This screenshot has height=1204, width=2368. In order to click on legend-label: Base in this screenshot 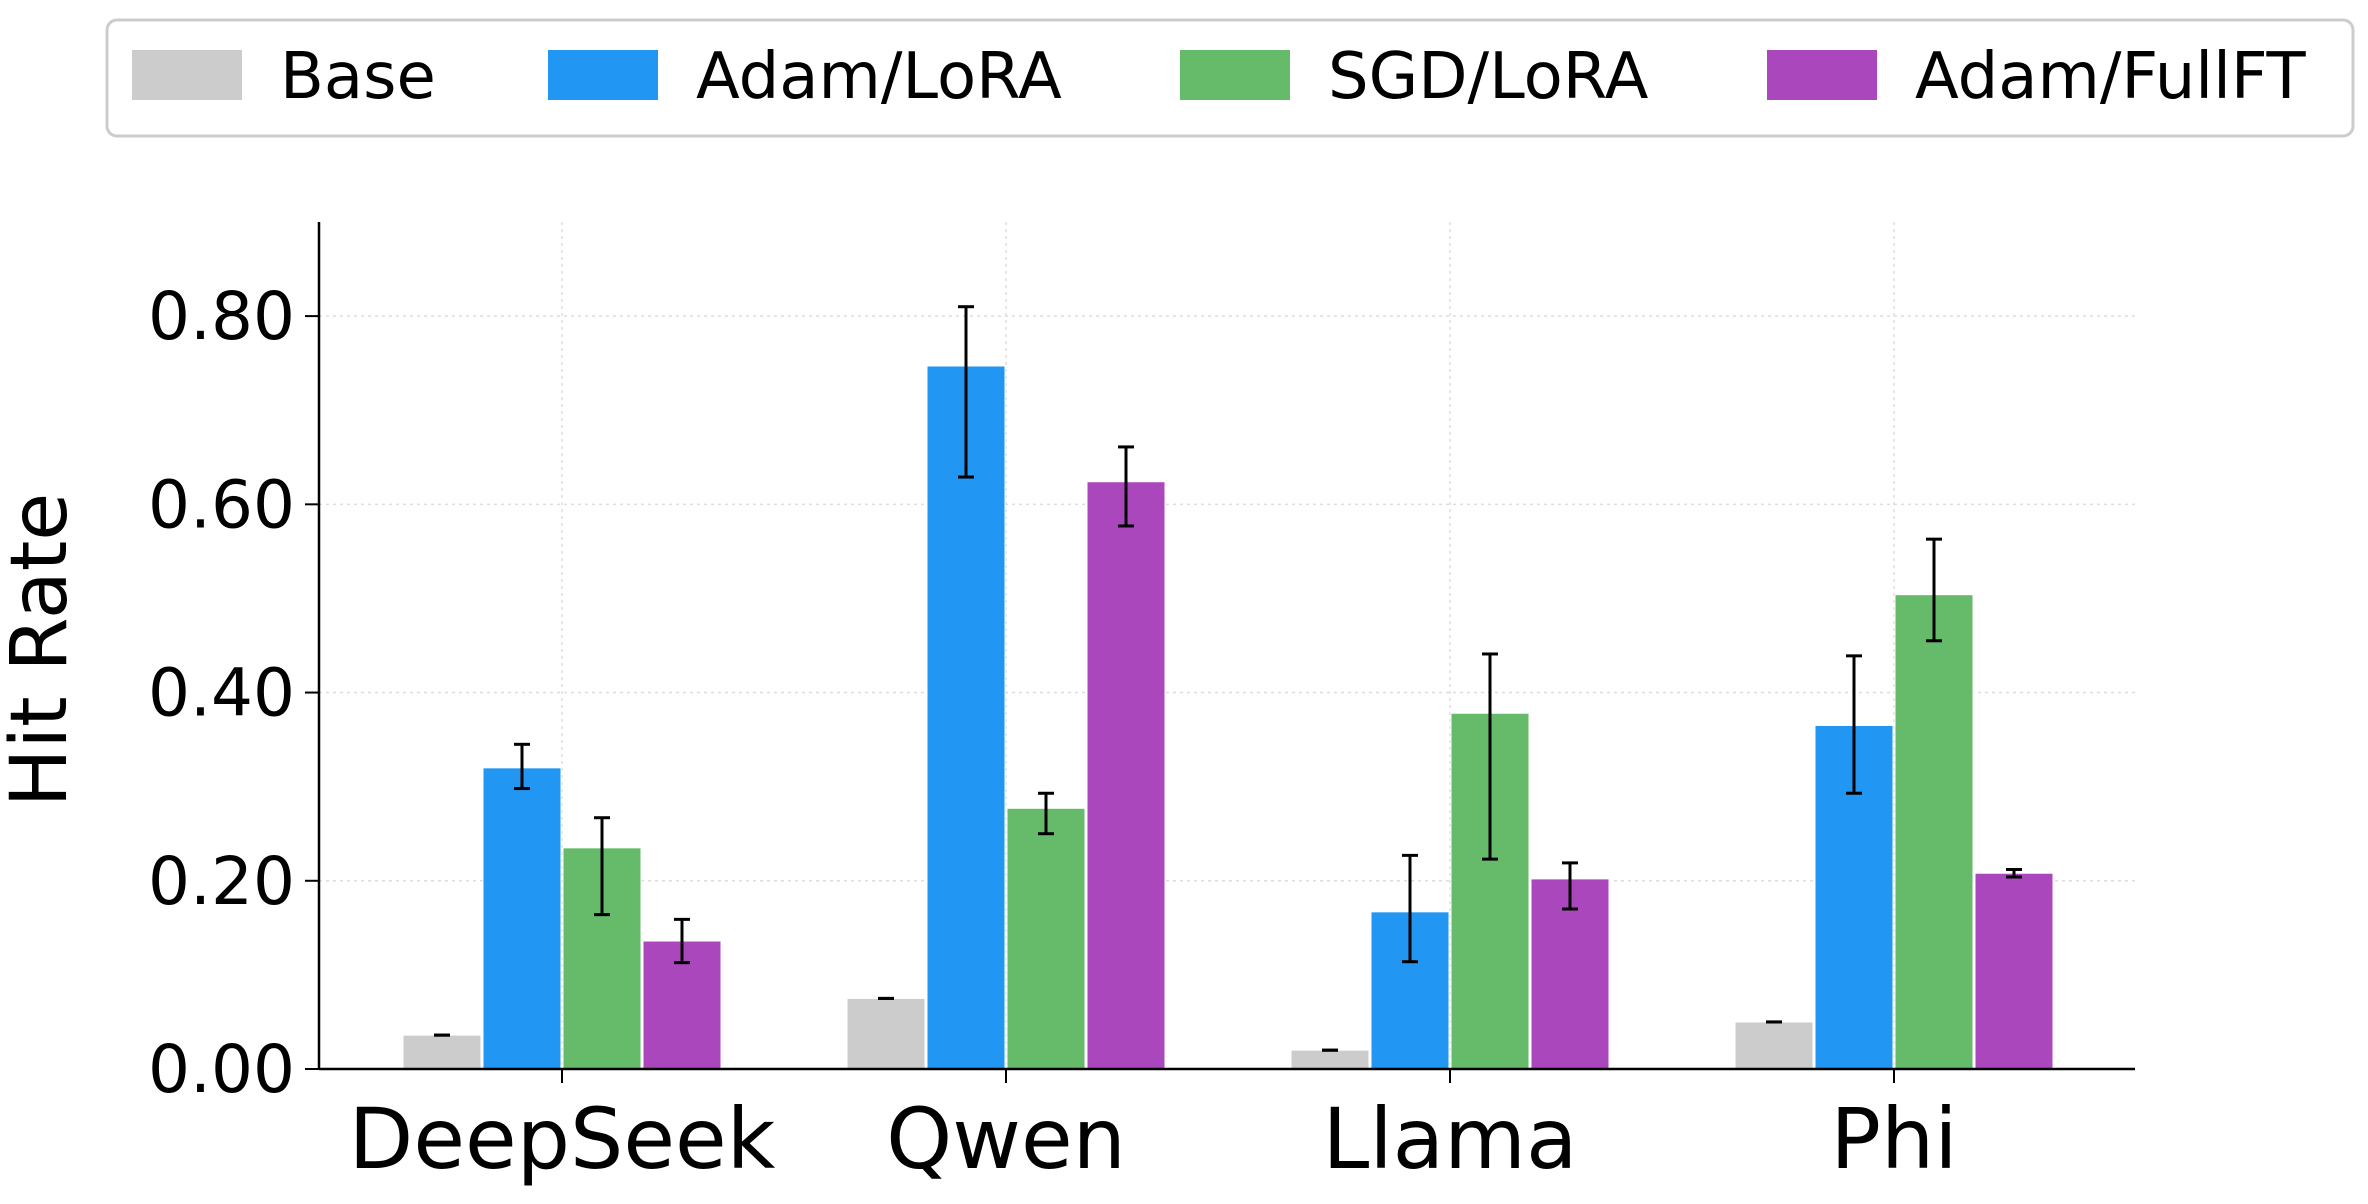, I will do `click(358, 77)`.